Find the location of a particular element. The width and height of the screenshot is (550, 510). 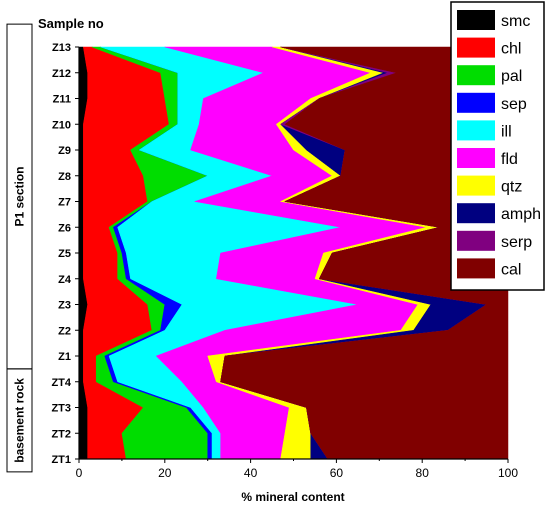

sample-groups: basement rock P1 section is located at coordinates (19, 248).